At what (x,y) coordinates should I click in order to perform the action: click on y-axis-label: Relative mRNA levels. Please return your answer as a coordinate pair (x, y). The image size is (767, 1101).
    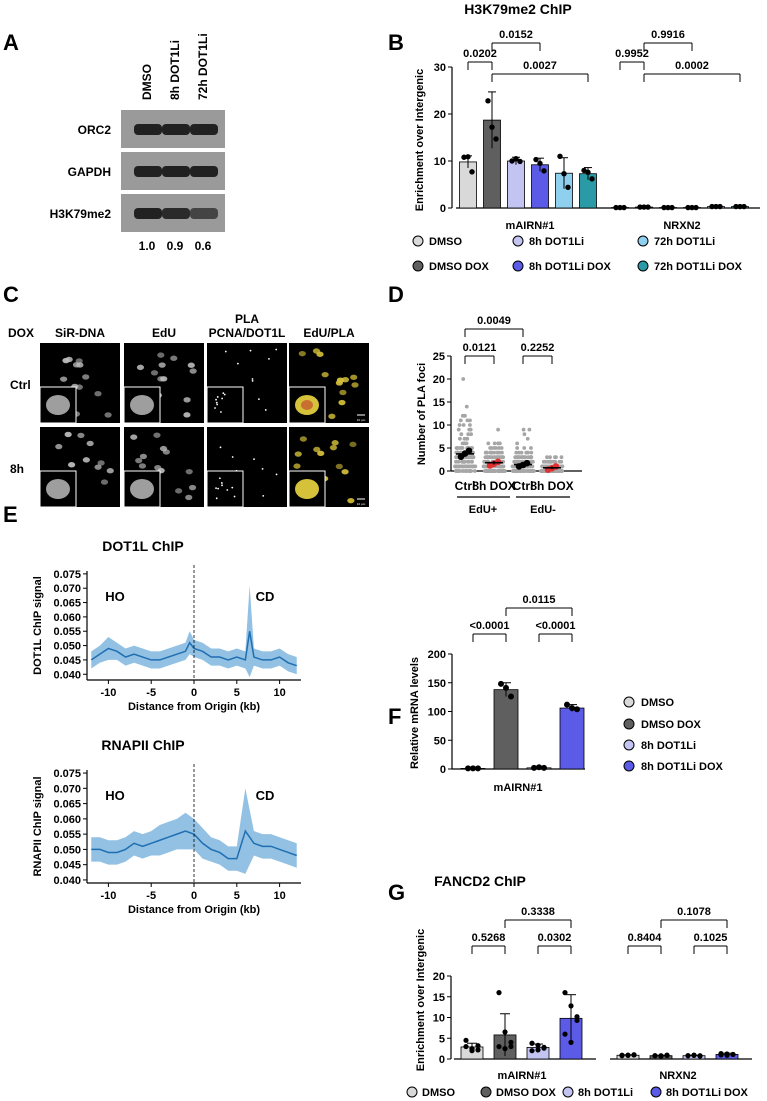
    Looking at the image, I should click on (415, 713).